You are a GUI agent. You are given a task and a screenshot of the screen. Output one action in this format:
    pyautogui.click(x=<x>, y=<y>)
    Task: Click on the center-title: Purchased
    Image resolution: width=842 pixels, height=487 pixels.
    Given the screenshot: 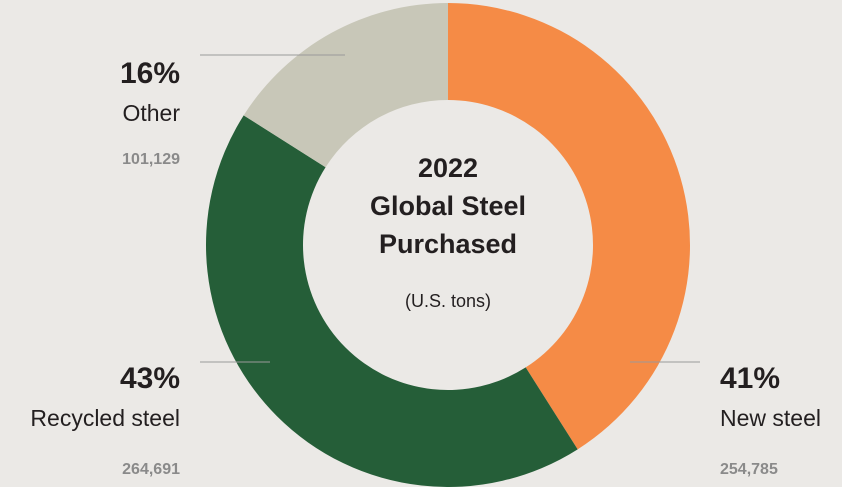 What is the action you would take?
    pyautogui.click(x=448, y=244)
    